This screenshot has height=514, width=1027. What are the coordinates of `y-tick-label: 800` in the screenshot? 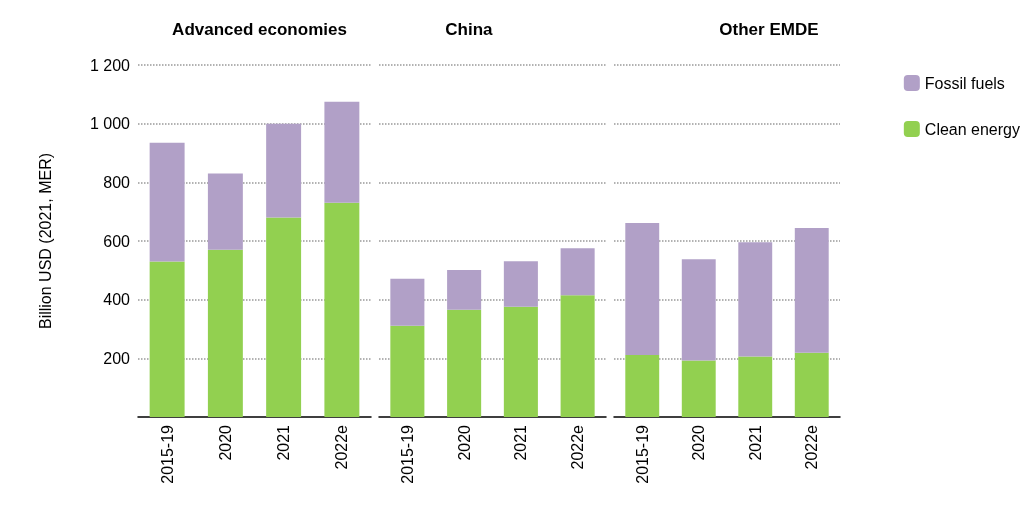 It's located at (117, 182).